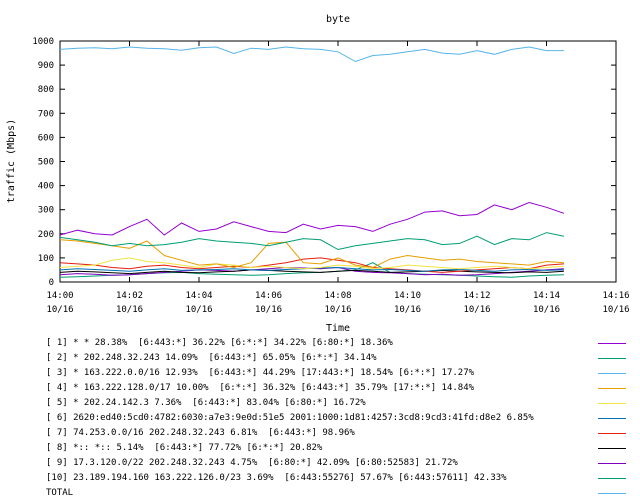  What do you see at coordinates (198, 296) in the screenshot?
I see `x-tick-time-label: 14:04` at bounding box center [198, 296].